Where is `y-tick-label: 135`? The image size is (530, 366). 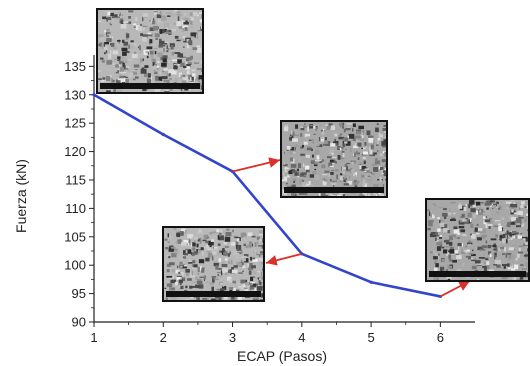 y-tick-label: 135 is located at coordinates (75, 66).